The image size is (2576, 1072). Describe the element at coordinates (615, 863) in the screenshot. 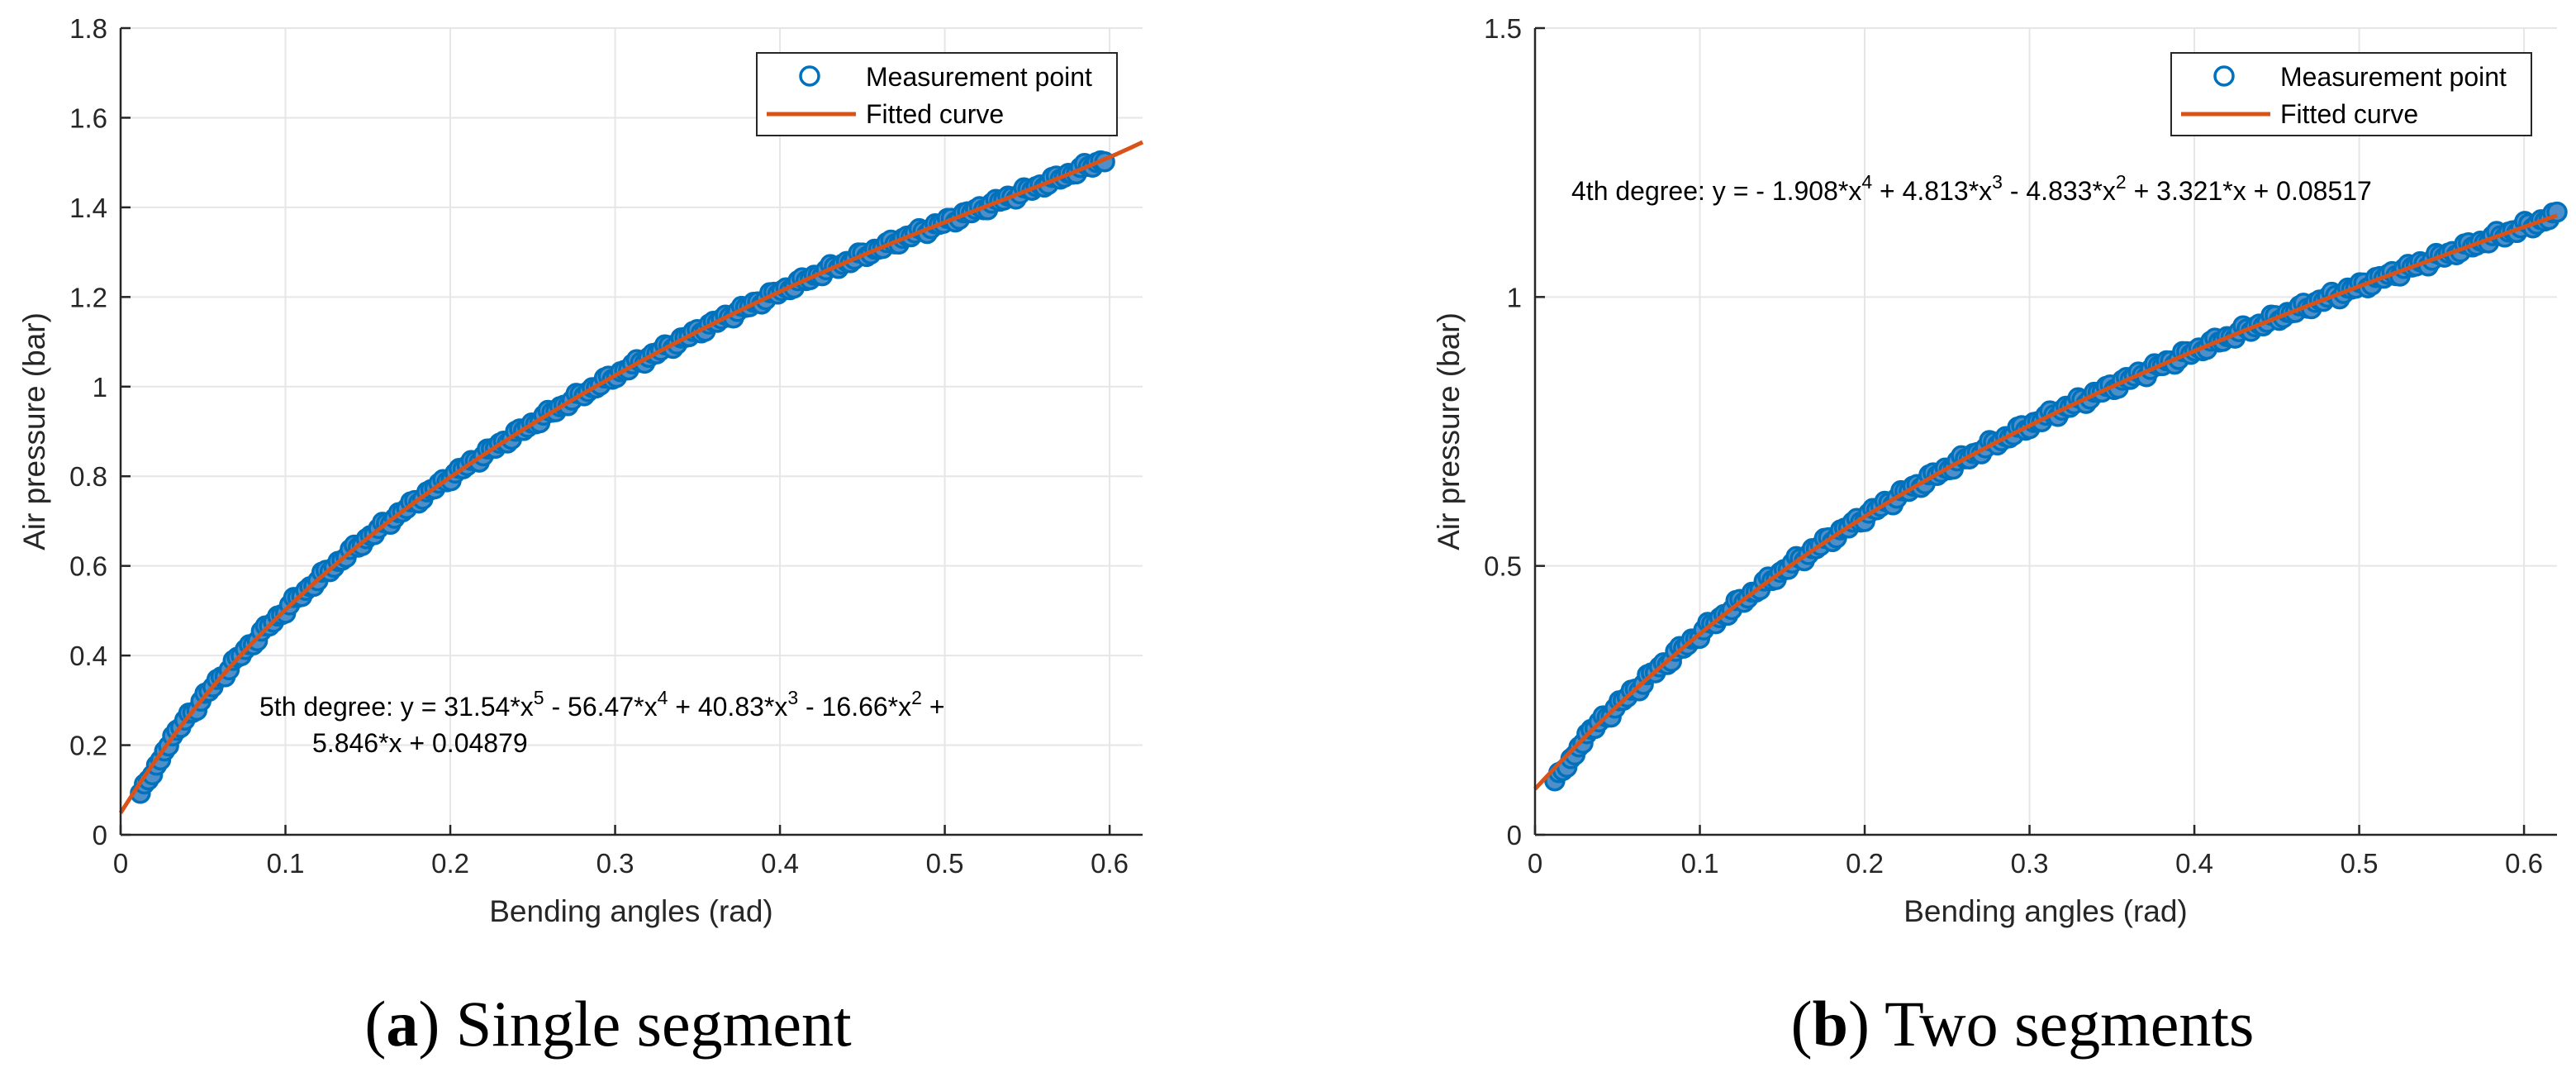

I see `a-x-tick-label: 0.3` at that location.